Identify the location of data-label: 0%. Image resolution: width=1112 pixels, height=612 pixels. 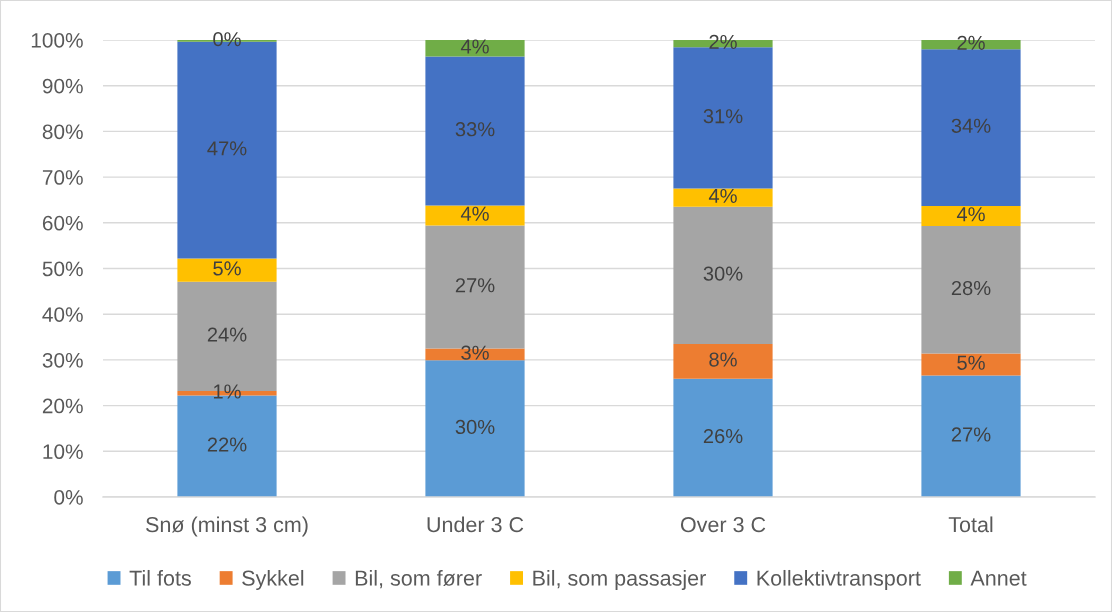
(227, 39).